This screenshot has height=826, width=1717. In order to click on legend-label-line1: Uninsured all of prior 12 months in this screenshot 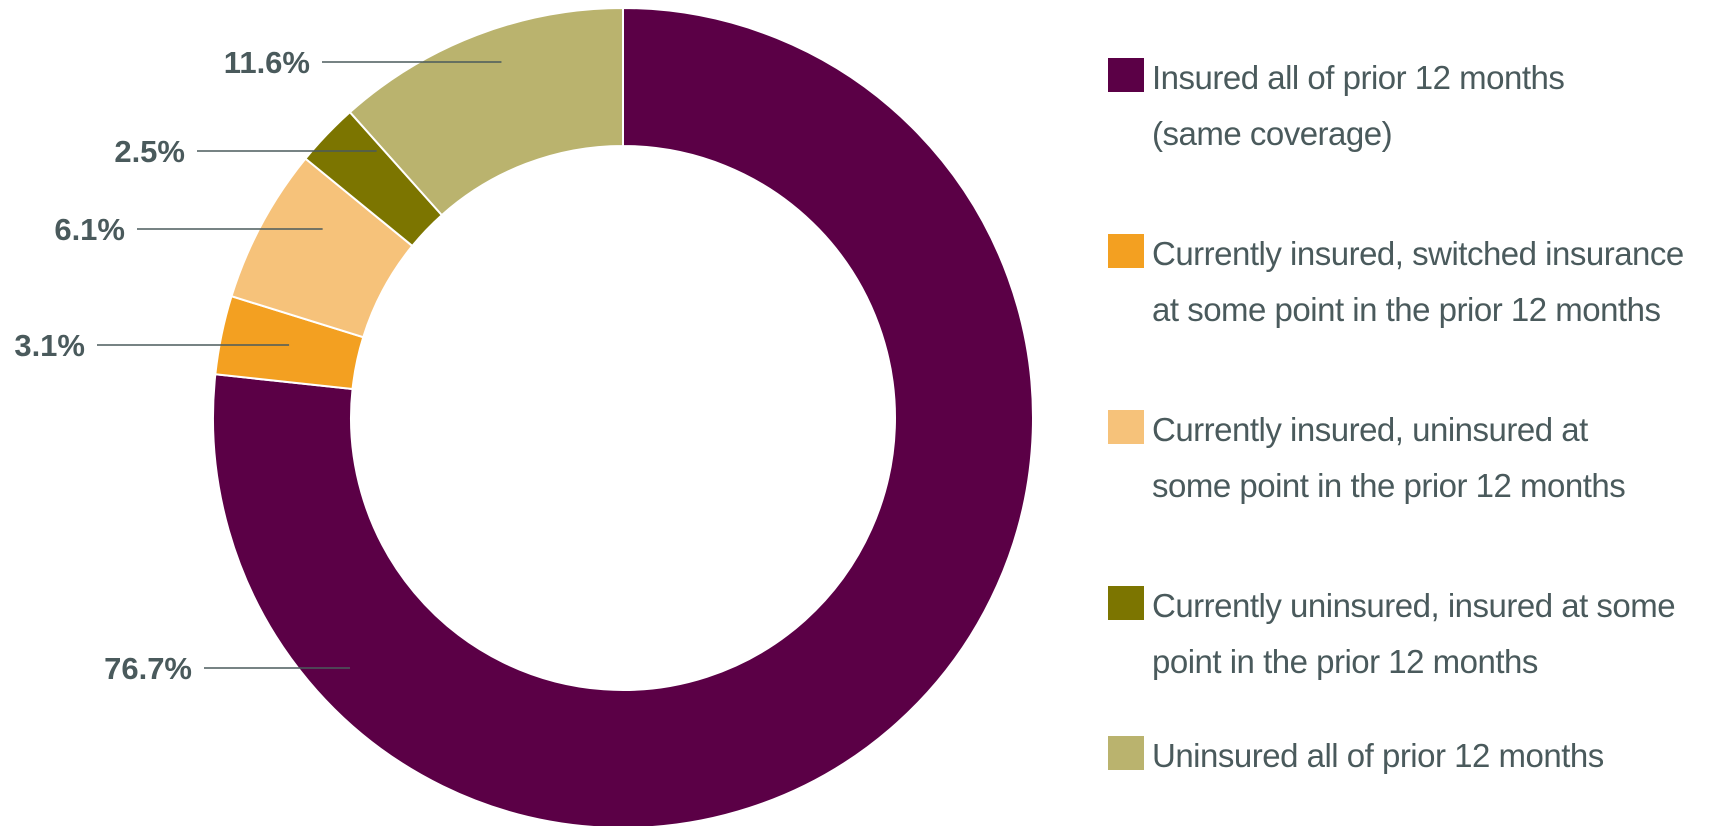, I will do `click(1378, 755)`.